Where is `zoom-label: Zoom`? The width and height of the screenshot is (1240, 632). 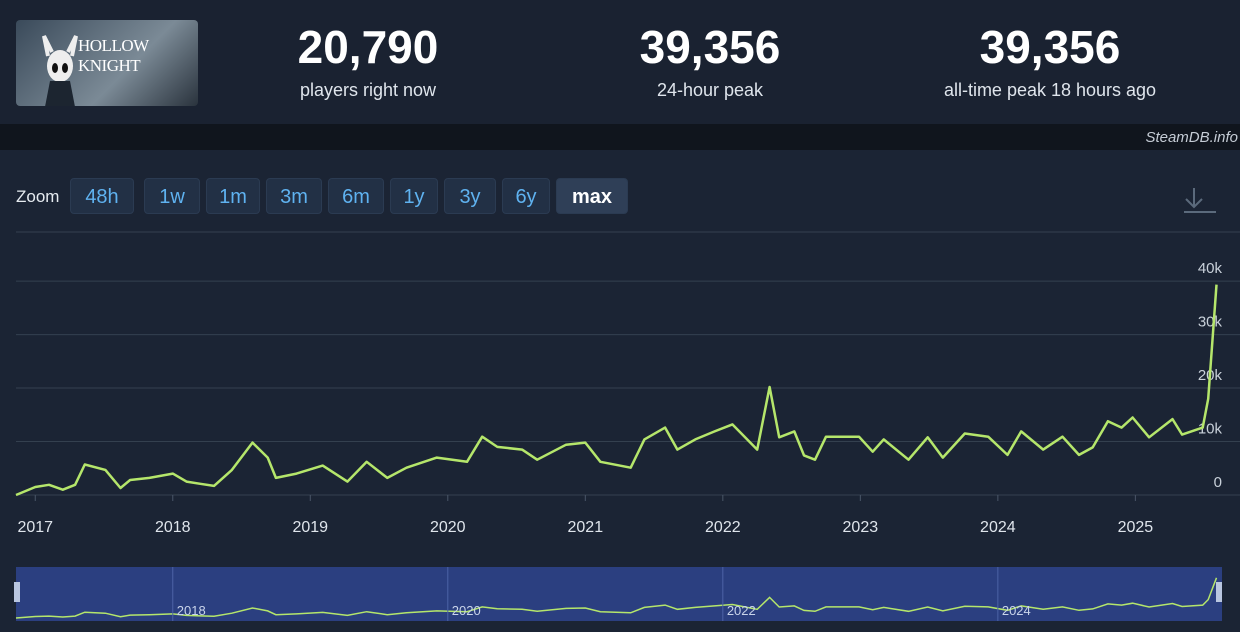 zoom-label: Zoom is located at coordinates (38, 196).